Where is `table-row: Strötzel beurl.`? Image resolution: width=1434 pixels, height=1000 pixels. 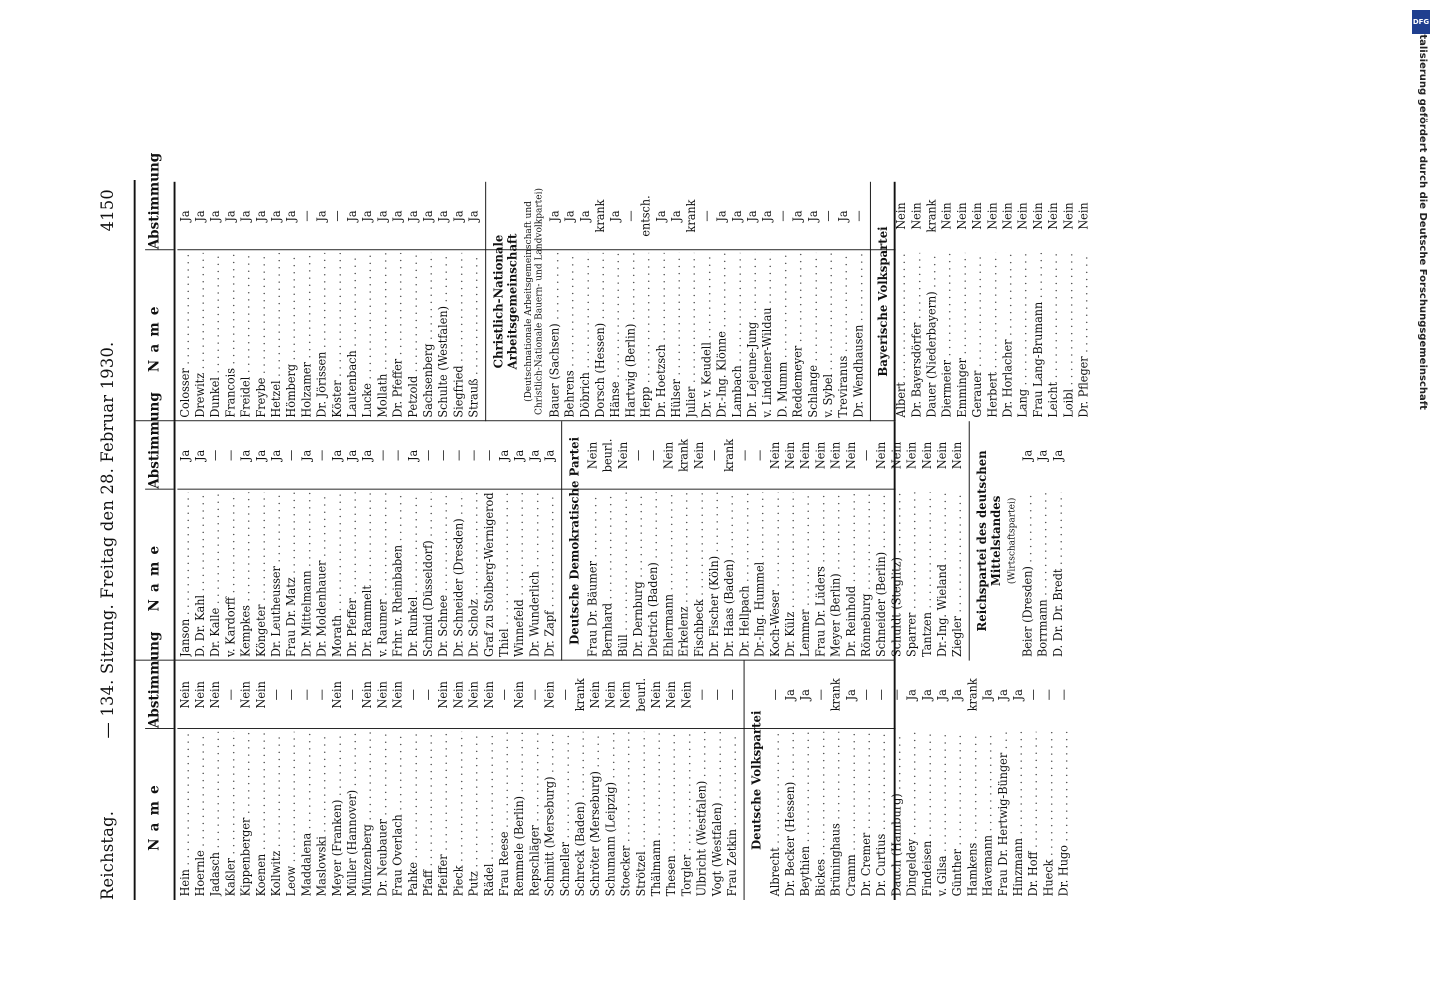
table-row: Strötzel beurl. is located at coordinates (640, 780).